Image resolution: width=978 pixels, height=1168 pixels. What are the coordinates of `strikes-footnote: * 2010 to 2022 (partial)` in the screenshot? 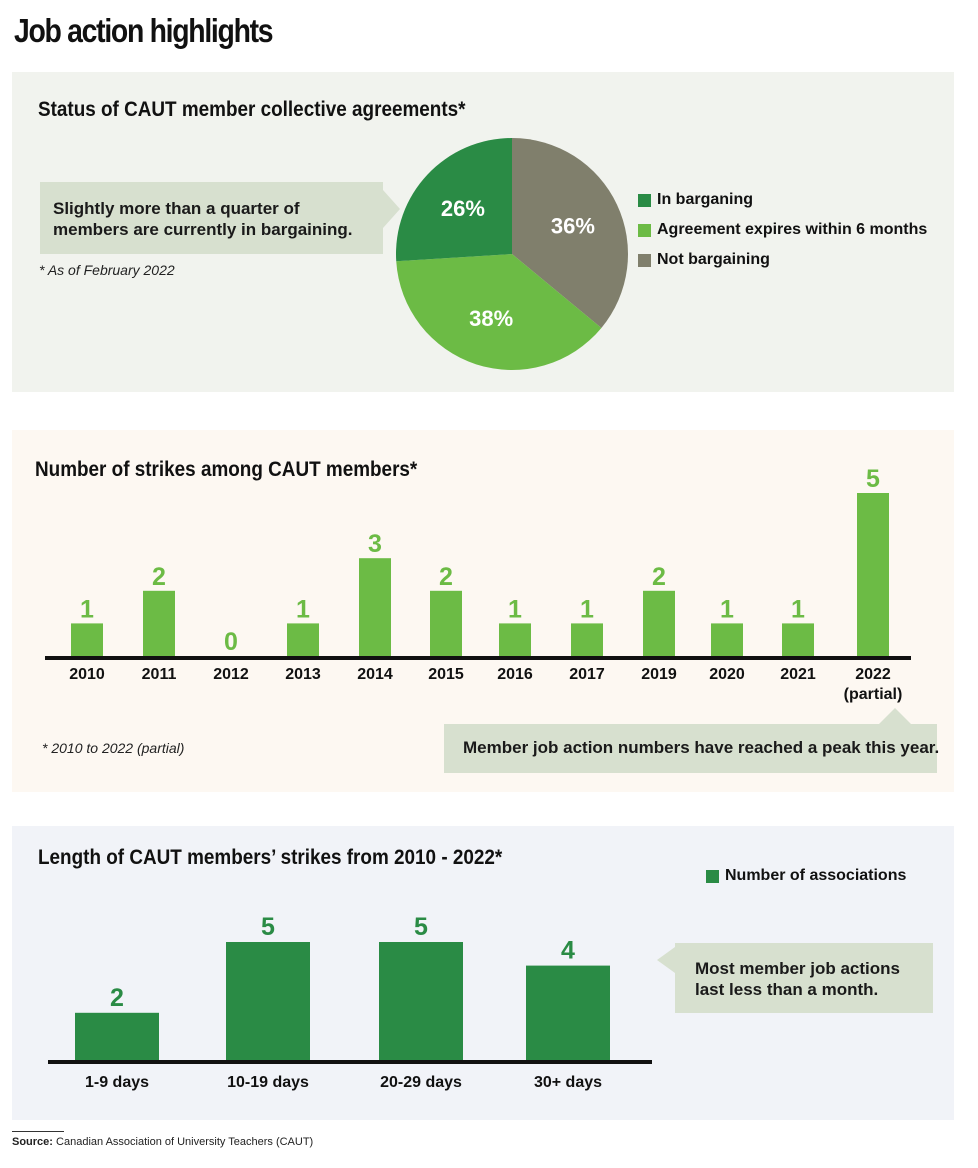 It's located at (113, 748).